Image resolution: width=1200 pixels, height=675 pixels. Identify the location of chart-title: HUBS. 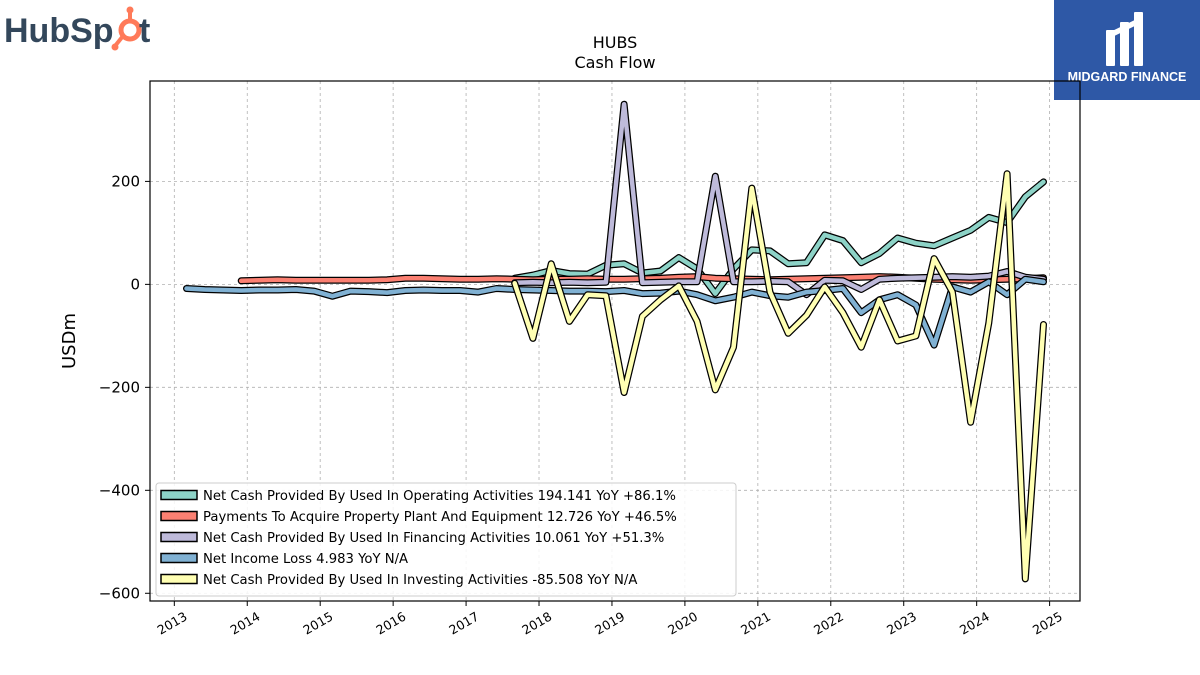
(615, 42).